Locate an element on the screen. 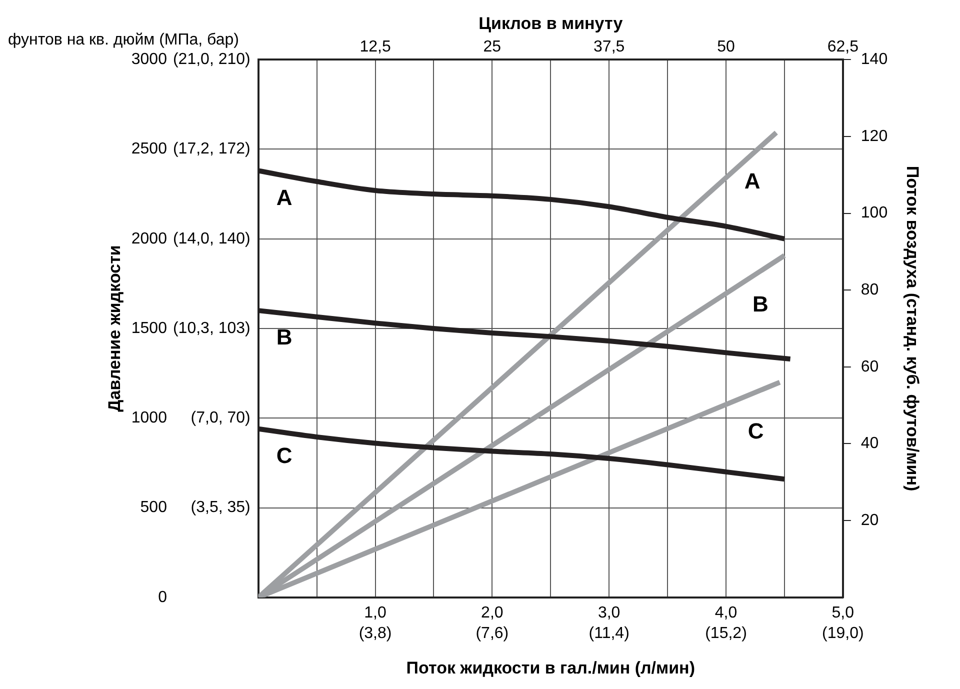 Image resolution: width=960 pixels, height=689 pixels. x2-tick-label: 50 is located at coordinates (726, 47).